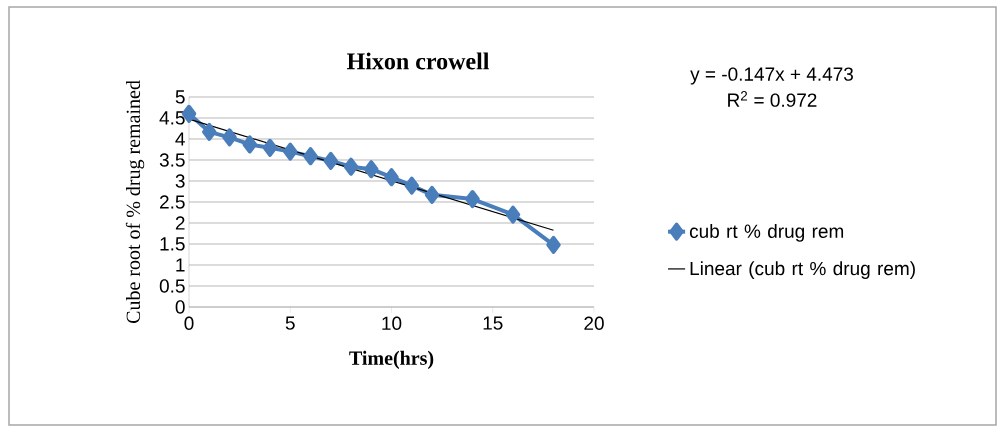  What do you see at coordinates (180, 265) in the screenshot?
I see `y-tick-label: 1` at bounding box center [180, 265].